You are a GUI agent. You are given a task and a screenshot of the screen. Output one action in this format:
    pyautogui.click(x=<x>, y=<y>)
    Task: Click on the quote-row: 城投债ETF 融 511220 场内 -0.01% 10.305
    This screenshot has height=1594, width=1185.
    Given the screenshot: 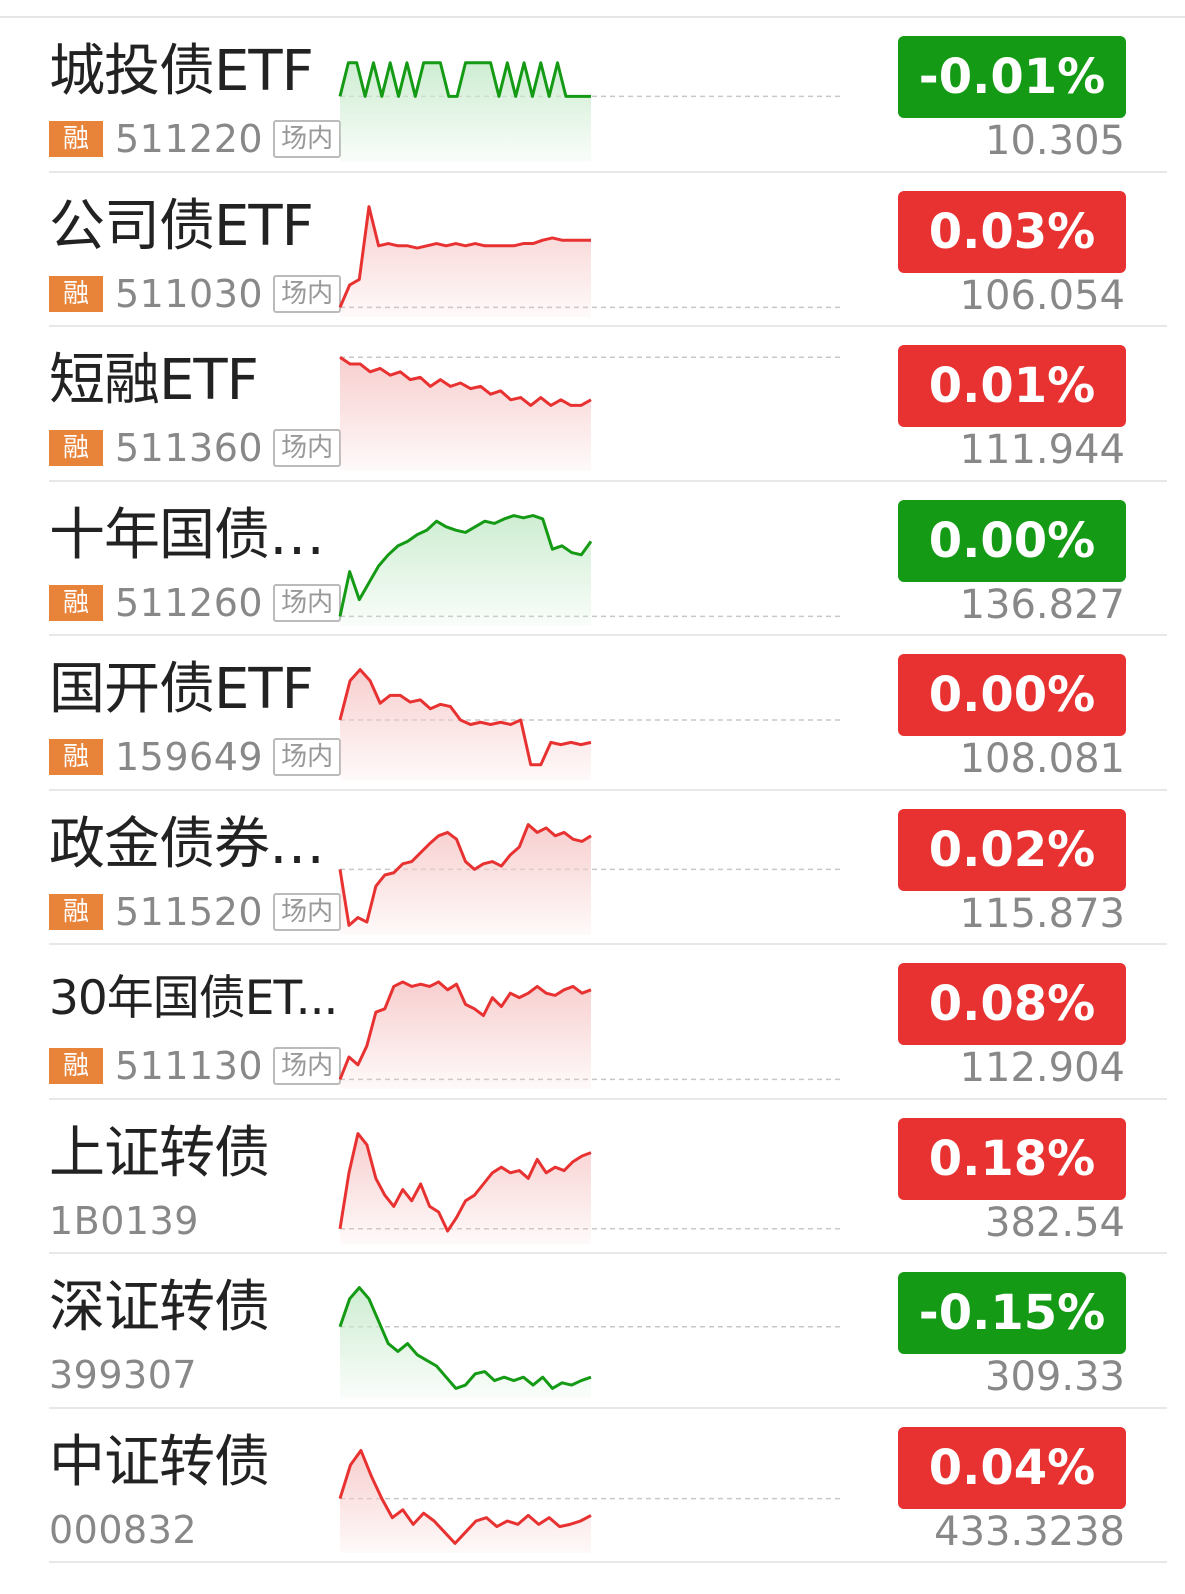 What is the action you would take?
    pyautogui.click(x=592, y=95)
    